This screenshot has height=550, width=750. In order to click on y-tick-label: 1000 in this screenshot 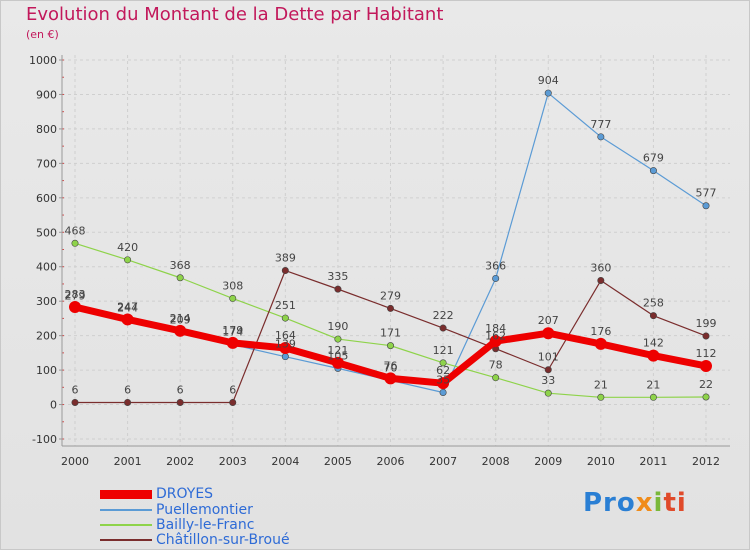, I will do `click(43, 60)`.